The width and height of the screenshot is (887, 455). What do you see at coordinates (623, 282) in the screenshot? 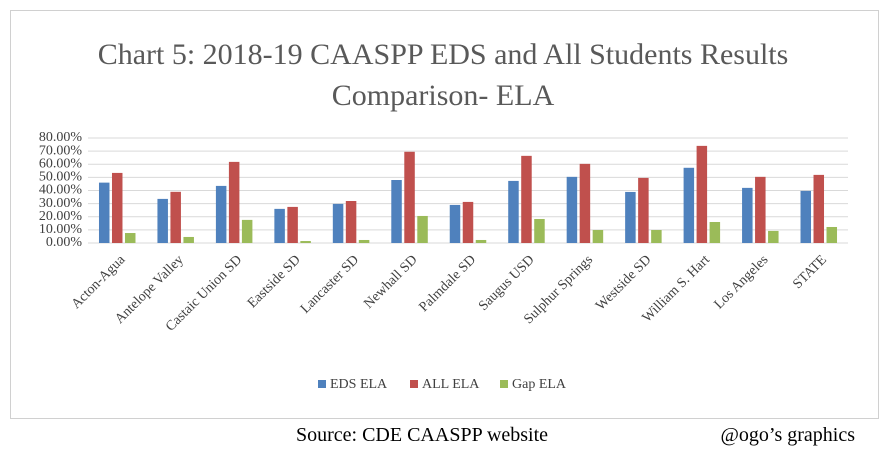
I see `x-tick-label: Westside SD` at bounding box center [623, 282].